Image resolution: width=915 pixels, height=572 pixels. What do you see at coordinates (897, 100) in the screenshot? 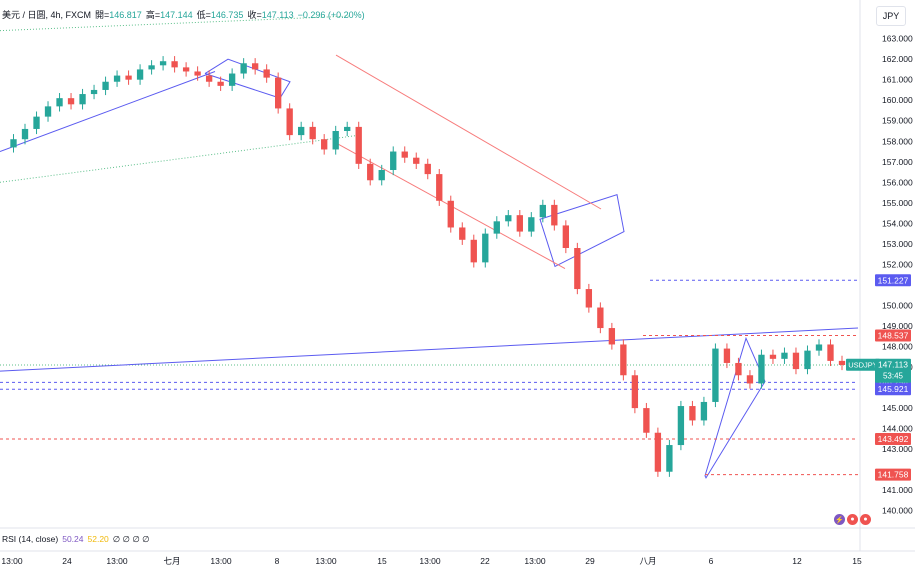
I see `y-tick-label: 160.000` at bounding box center [897, 100].